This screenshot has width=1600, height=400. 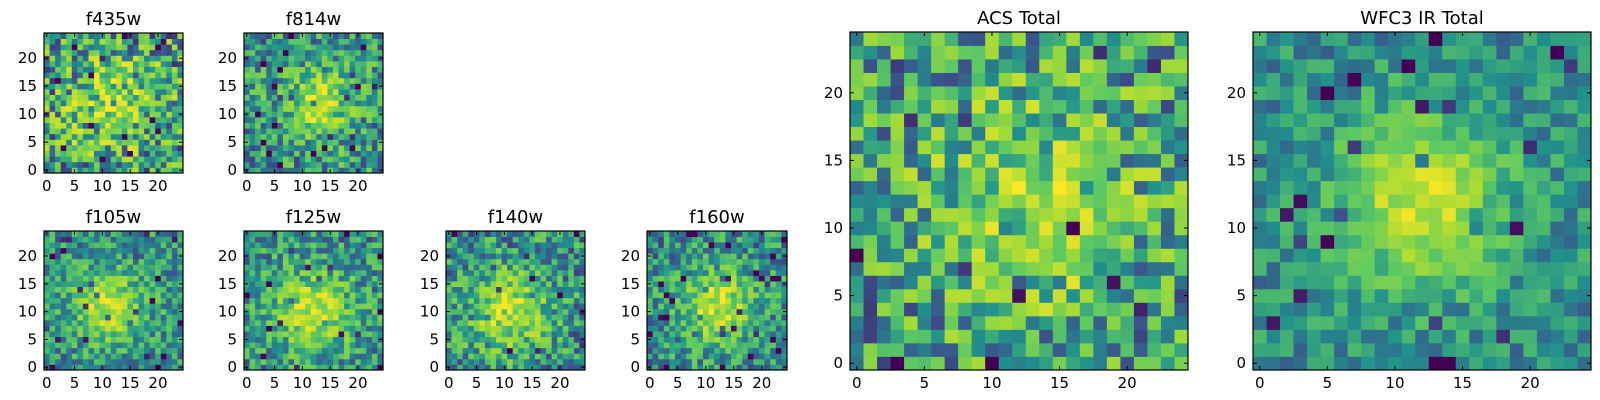 What do you see at coordinates (302, 383) in the screenshot?
I see `x-tick-label: 10` at bounding box center [302, 383].